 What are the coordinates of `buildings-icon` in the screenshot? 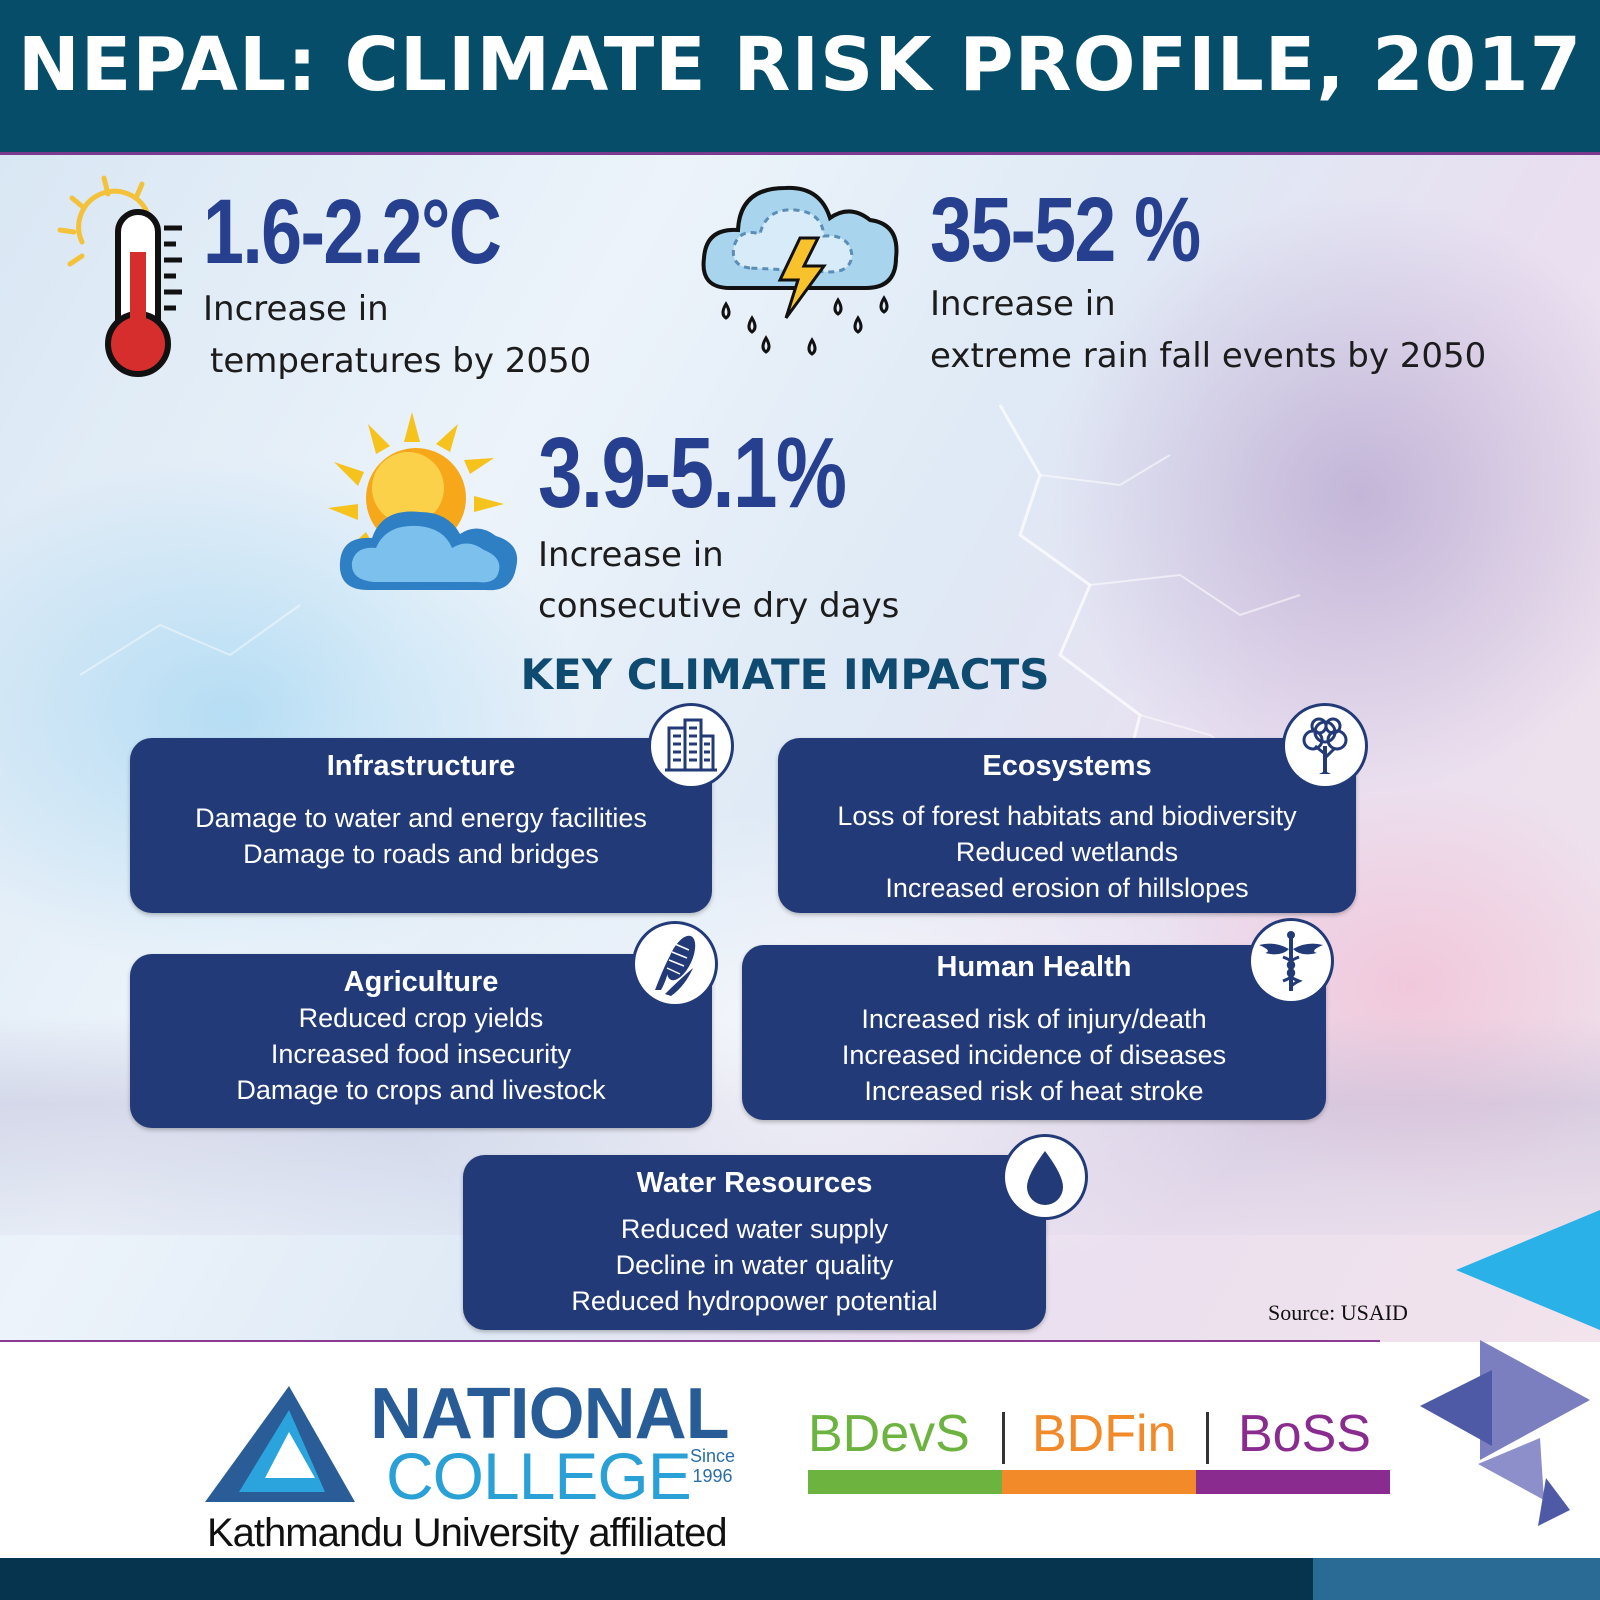 It's located at (691, 746).